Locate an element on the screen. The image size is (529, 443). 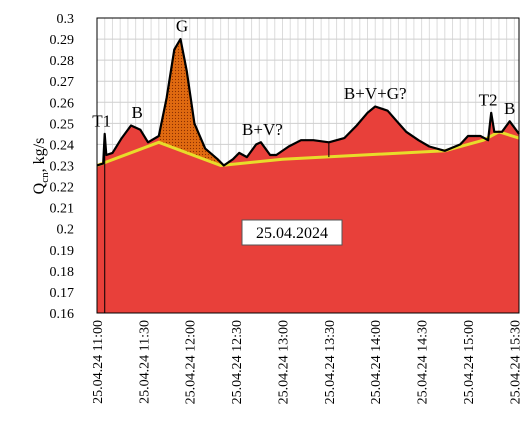
y-tick-label: 0.21 is located at coordinates (62, 209).